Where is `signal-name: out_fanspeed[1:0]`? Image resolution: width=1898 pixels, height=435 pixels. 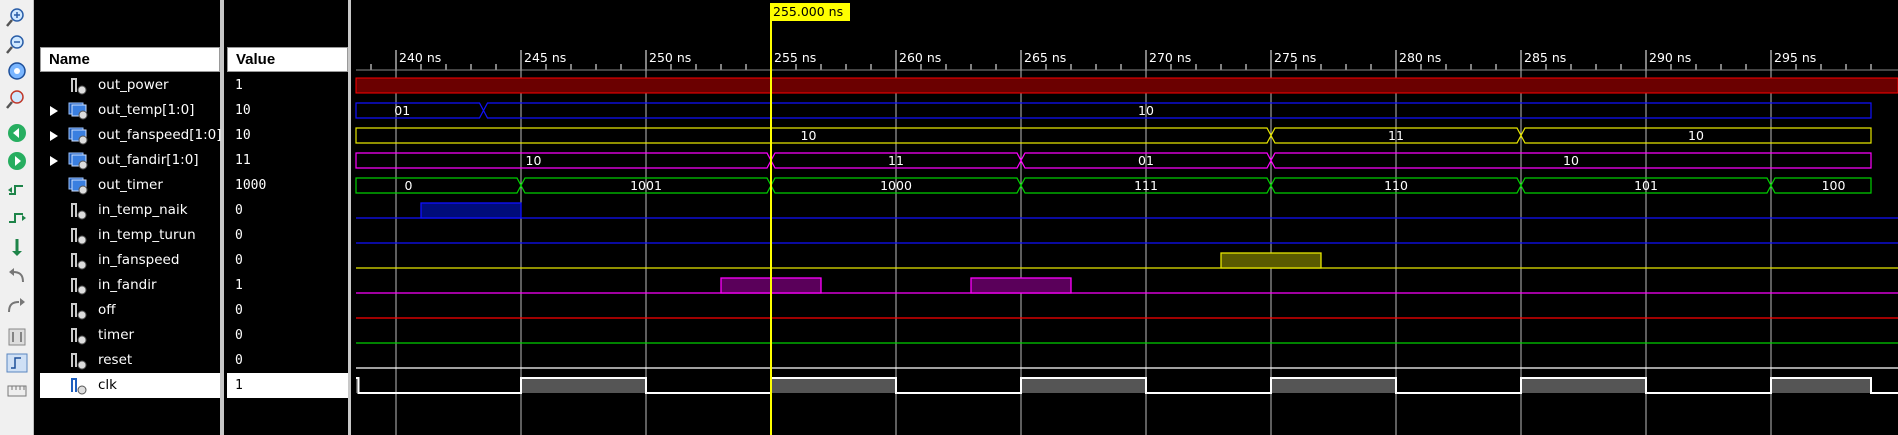 signal-name: out_fanspeed[1:0] is located at coordinates (160, 135).